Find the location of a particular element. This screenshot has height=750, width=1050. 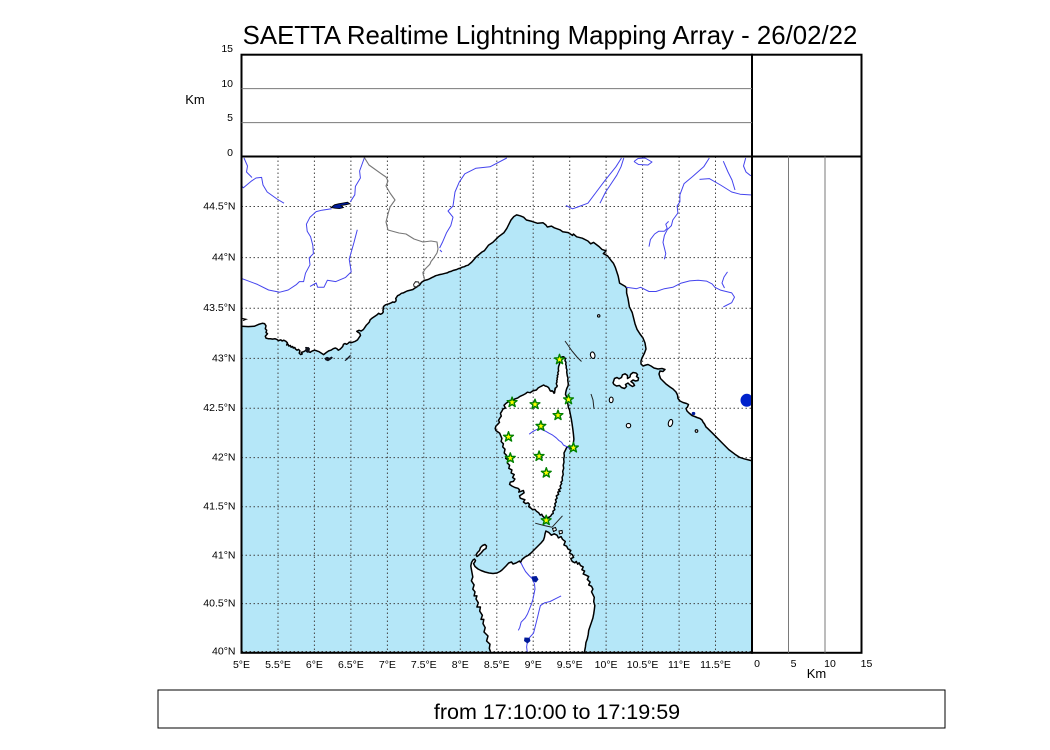

svg-text: from 17:10:00 to 17:19:59 is located at coordinates (557, 712).